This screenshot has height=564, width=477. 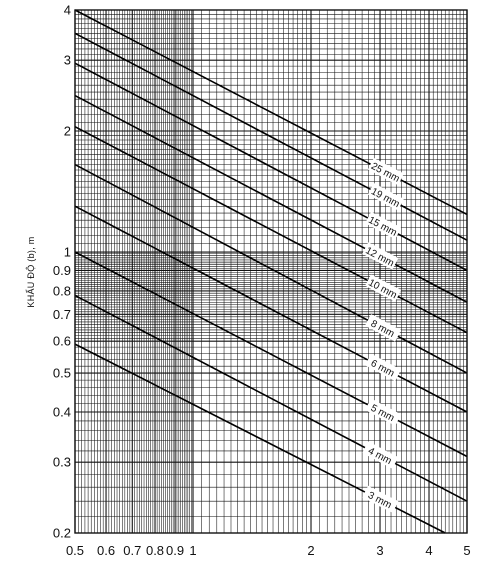 I want to click on y-axis-label: KHẨU ĐỘ (b), m, so click(x=30, y=271).